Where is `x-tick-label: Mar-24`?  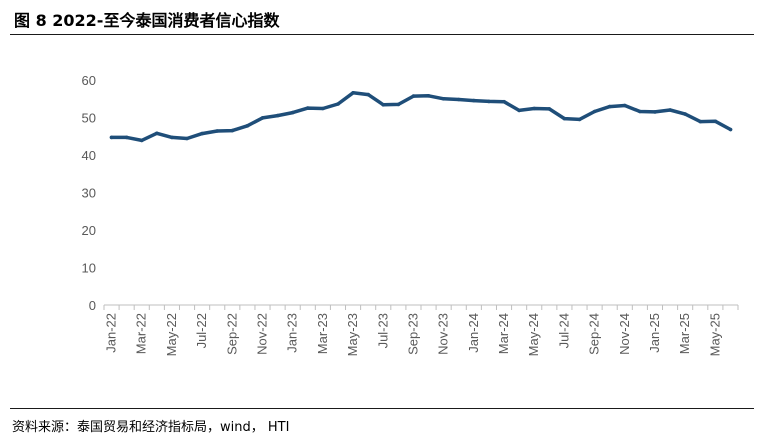 x-tick-label: Mar-24 is located at coordinates (503, 333).